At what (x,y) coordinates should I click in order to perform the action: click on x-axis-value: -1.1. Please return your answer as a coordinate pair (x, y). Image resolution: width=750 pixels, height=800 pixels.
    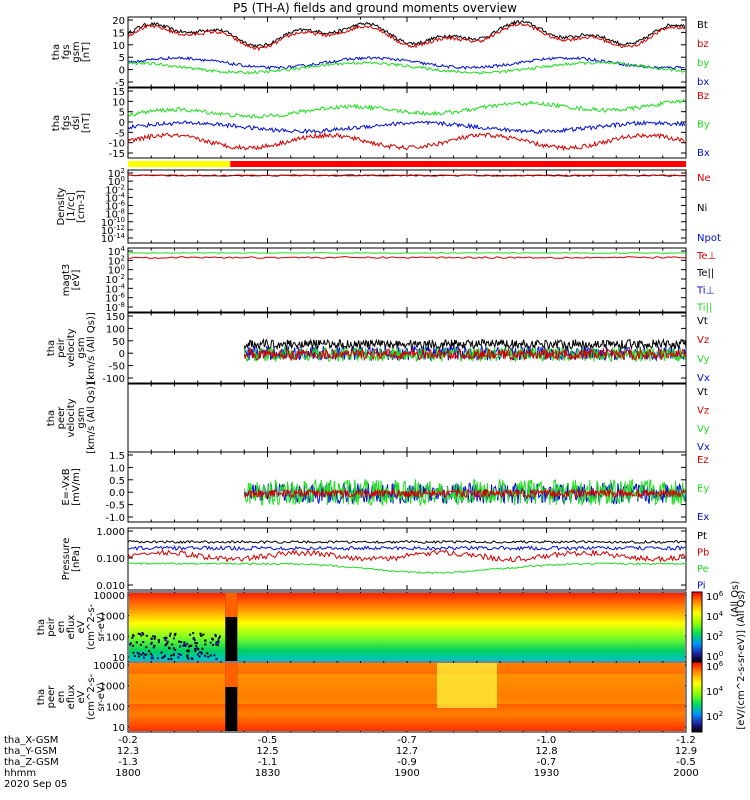
    Looking at the image, I should click on (267, 762).